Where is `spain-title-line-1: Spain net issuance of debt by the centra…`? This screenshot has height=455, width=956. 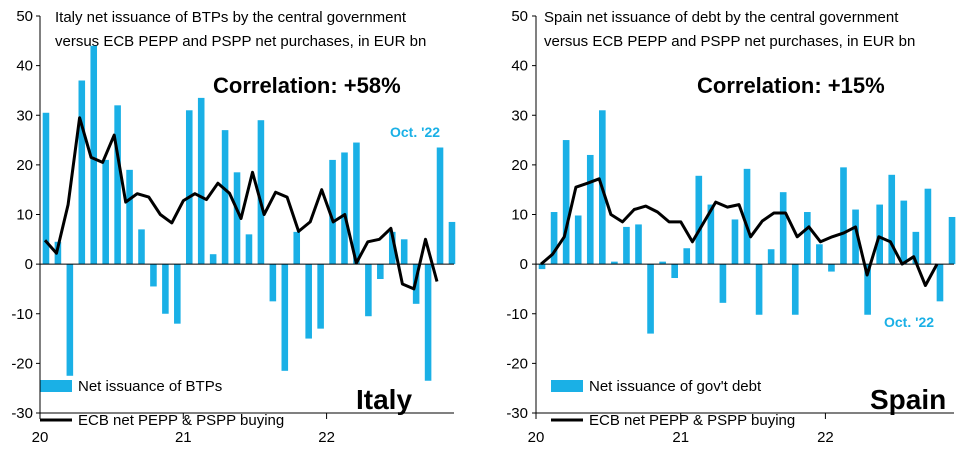 spain-title-line-1: Spain net issuance of debt by the centra… is located at coordinates (721, 17).